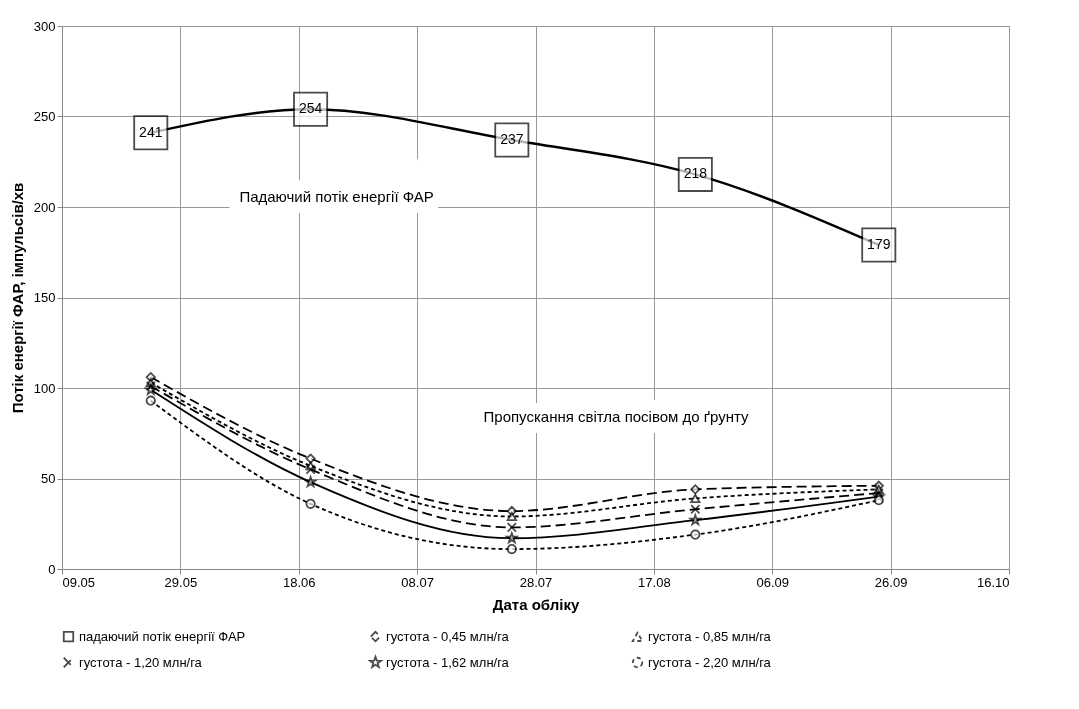 The image size is (1079, 709). I want to click on data-label: 254, so click(310, 108).